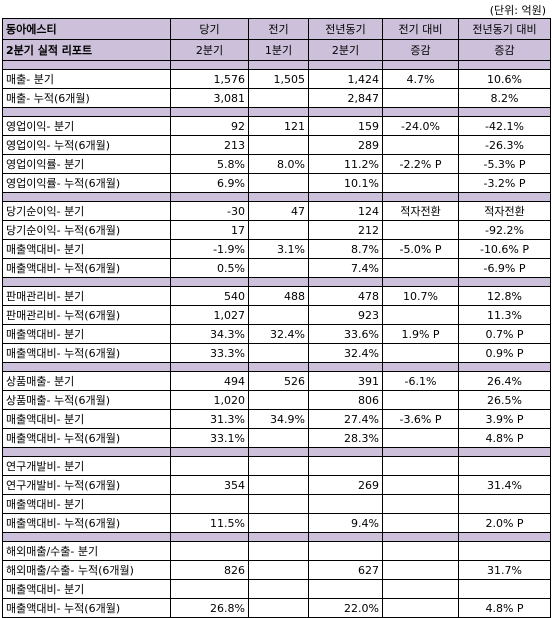 The height and width of the screenshot is (618, 552). Describe the element at coordinates (86, 551) in the screenshot. I see `row-label: 해외매출/수출- 분기` at that location.